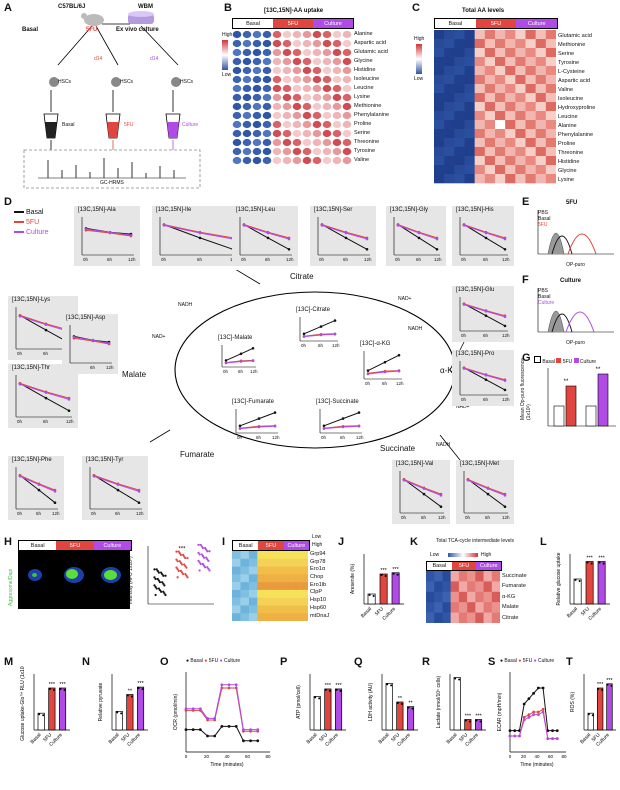 Image resolution: width=620 pixels, height=790 pixels. What do you see at coordinates (566, 90) in the screenshot?
I see `c-row: Valine` at bounding box center [566, 90].